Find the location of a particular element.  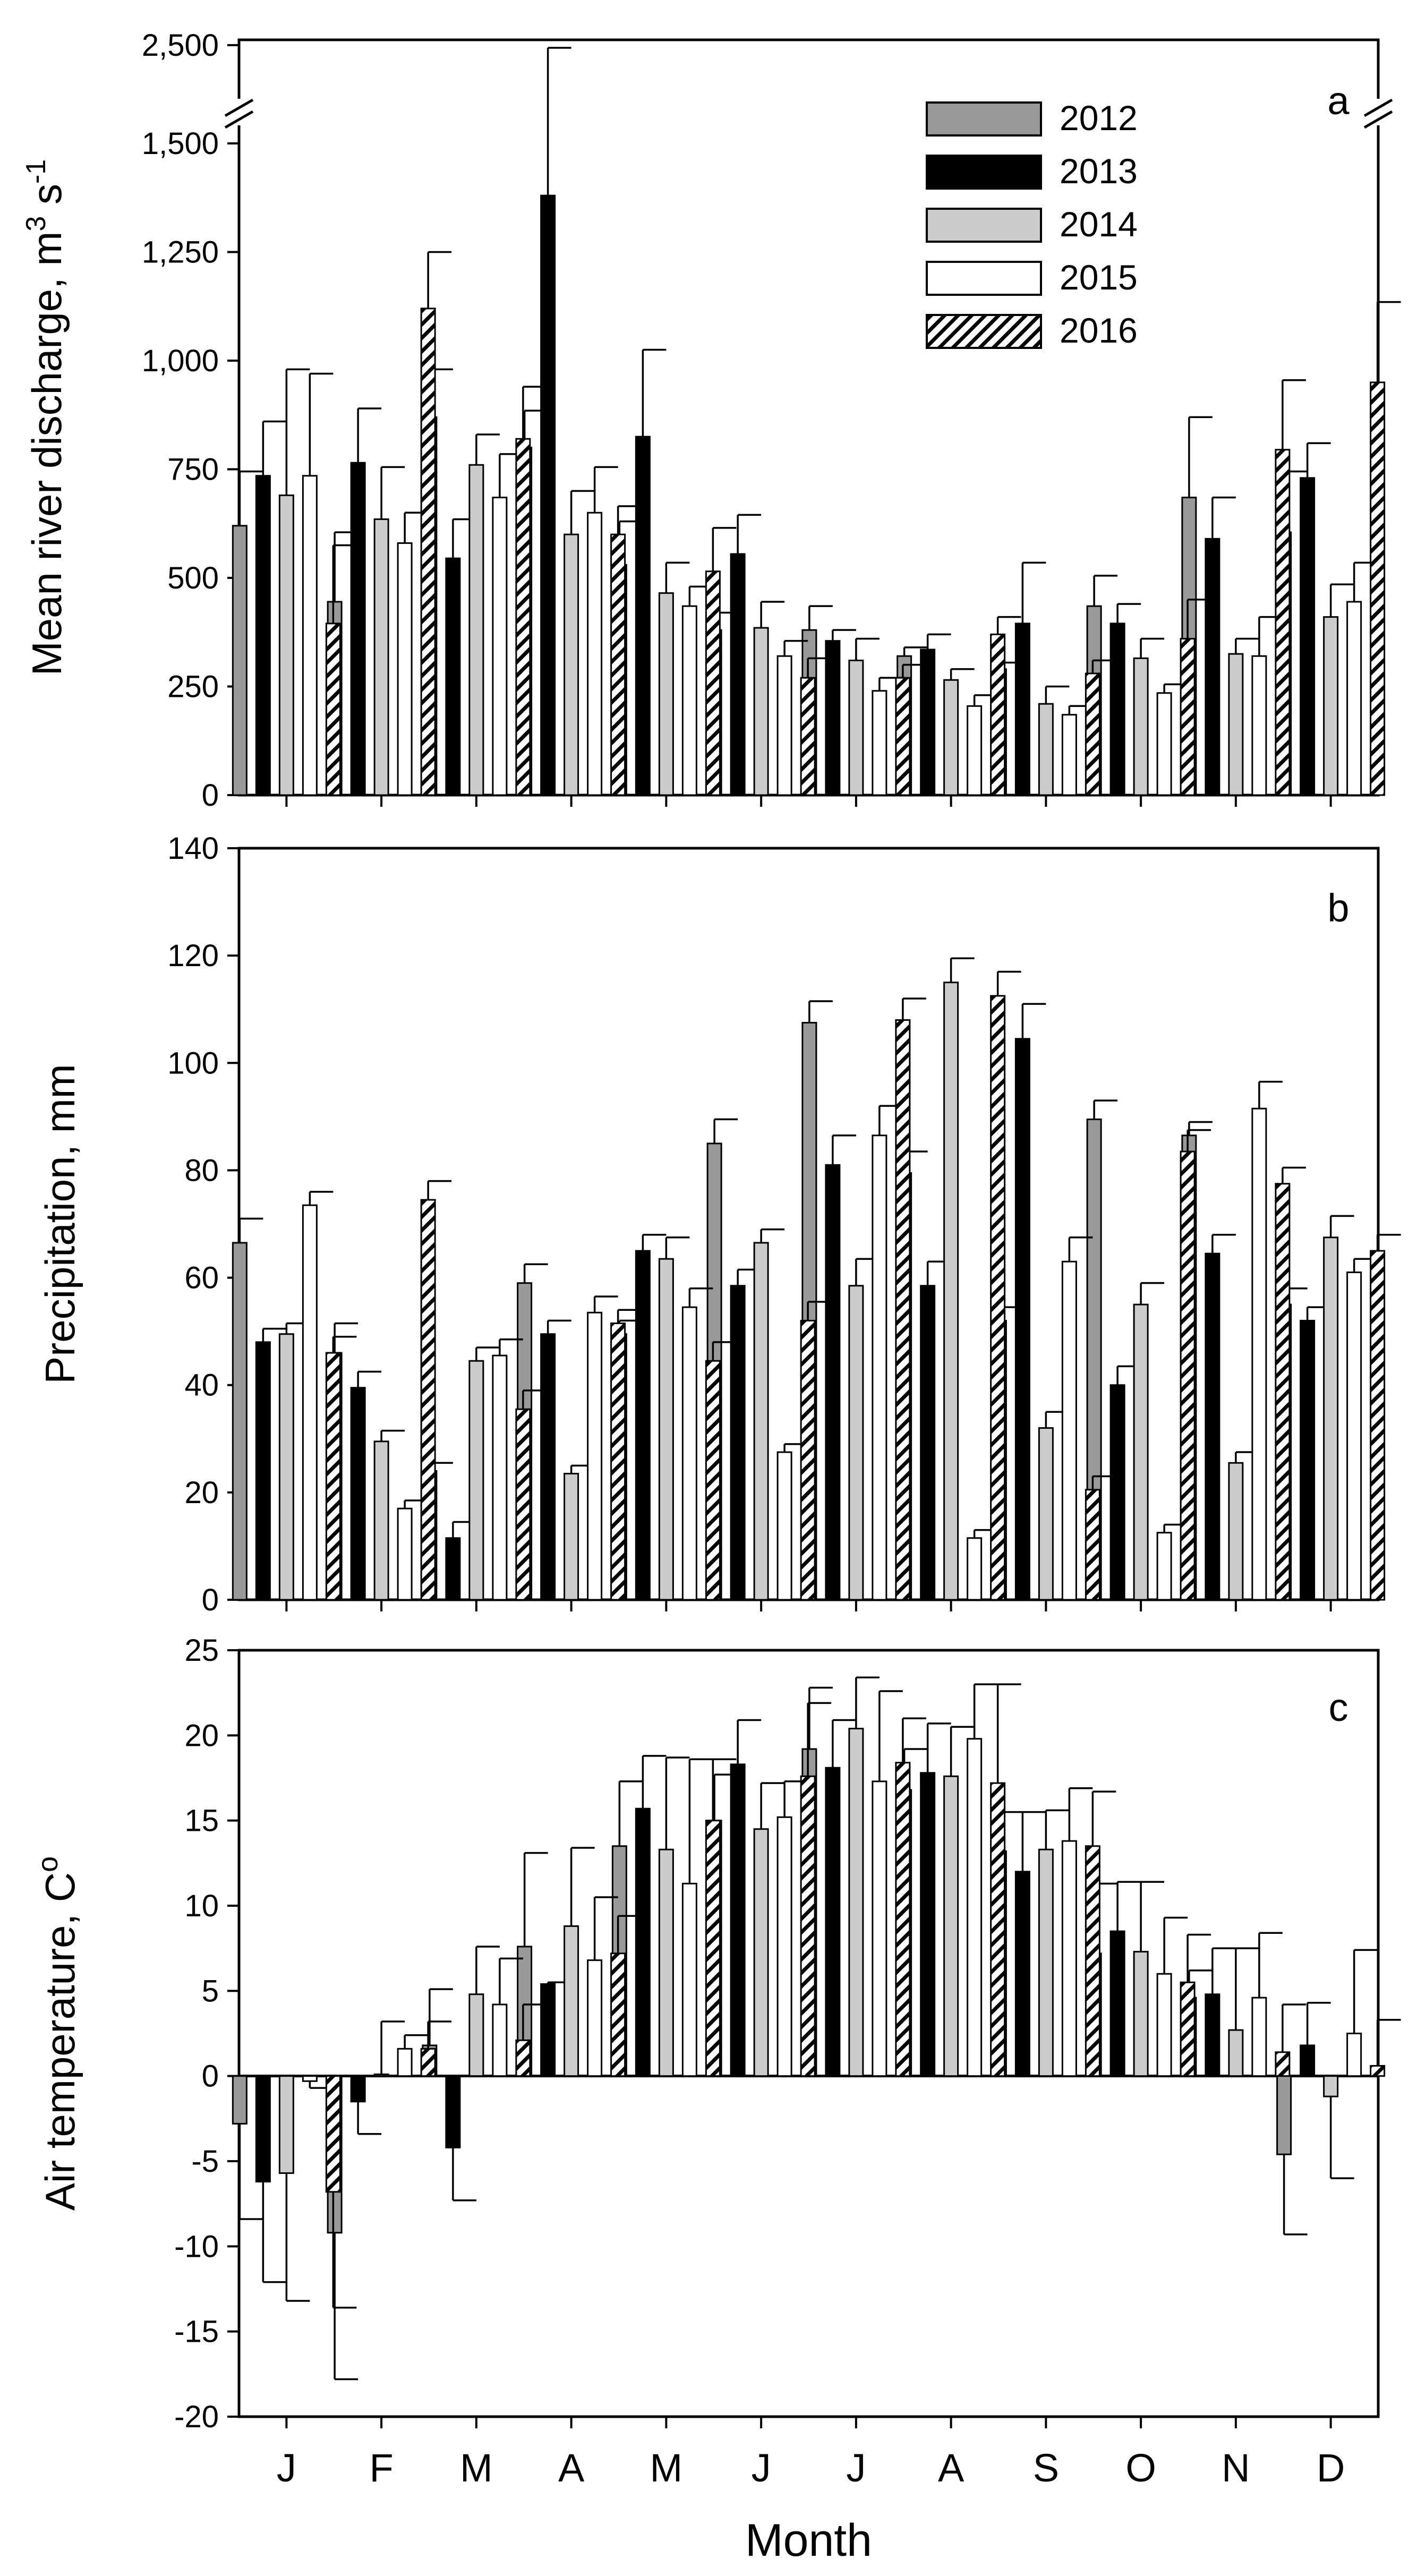

y-tick-label: 60 is located at coordinates (202, 1278).